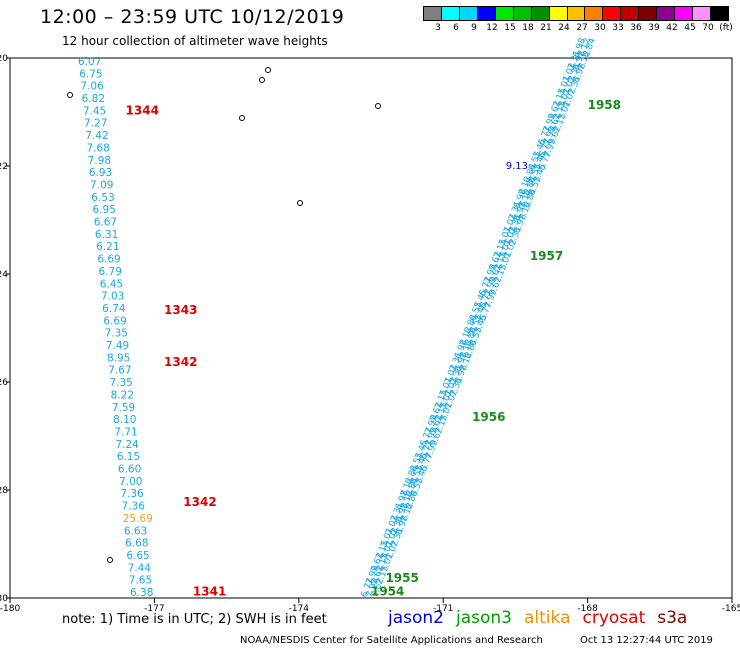 The image size is (740, 650). Describe the element at coordinates (142, 110) in the screenshot. I see `pass-time-label: 1344` at that location.